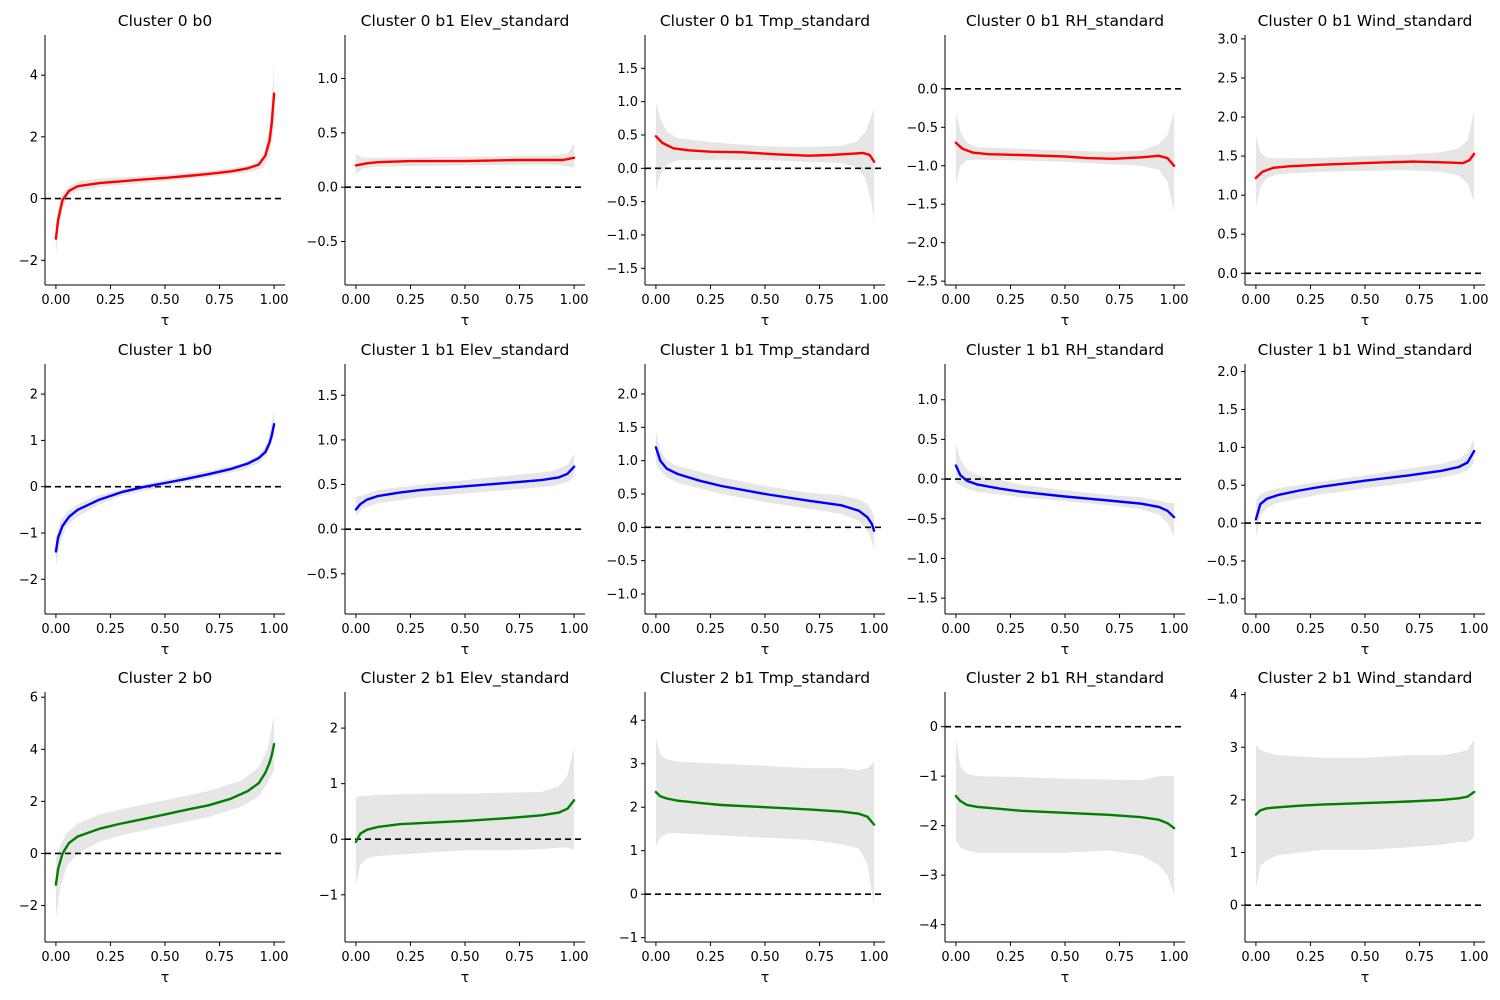 The height and width of the screenshot is (1000, 1500). I want to click on y-tick-label: 2.5, so click(1227, 78).